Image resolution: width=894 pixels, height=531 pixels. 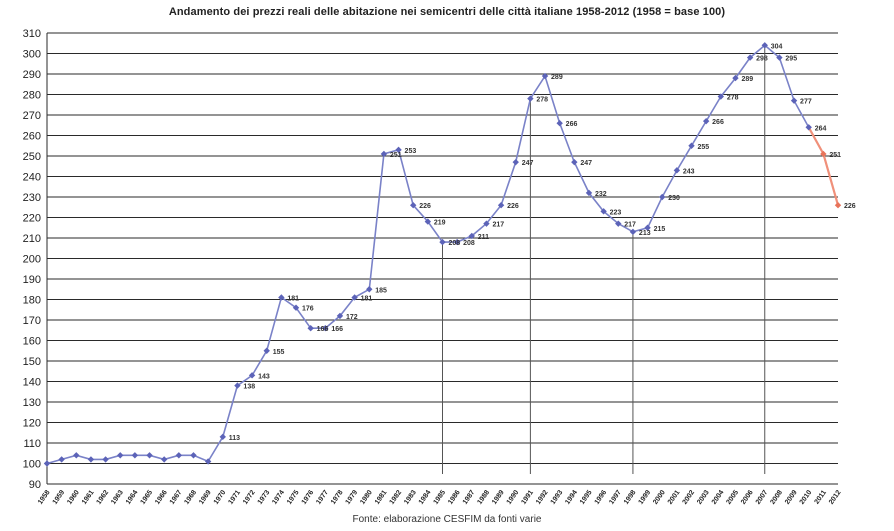 I want to click on x-tick-label: 1976, so click(x=308, y=497).